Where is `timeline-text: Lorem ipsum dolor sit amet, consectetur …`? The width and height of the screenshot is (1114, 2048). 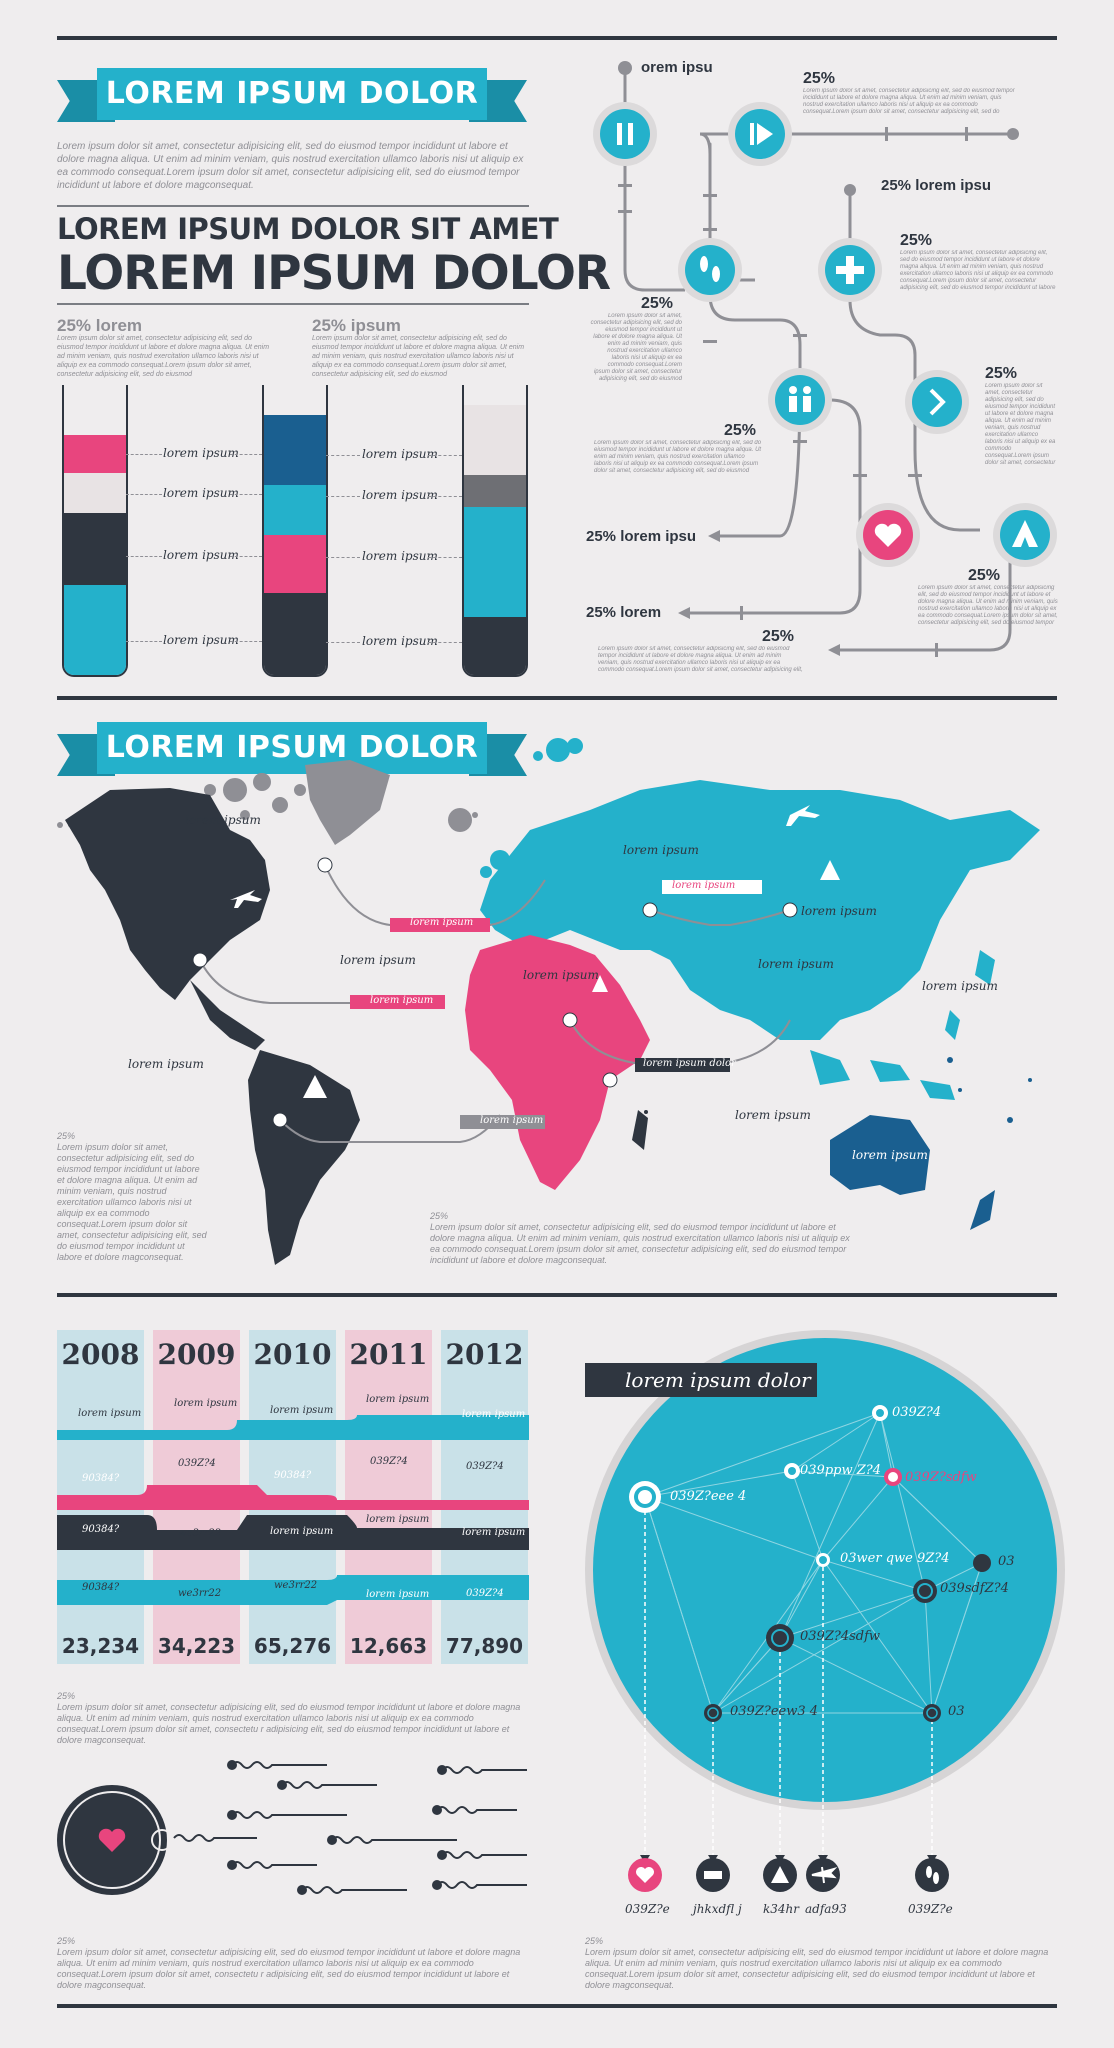
timeline-text: Lorem ipsum dolor sit amet, consectetur … is located at coordinates (289, 1723).